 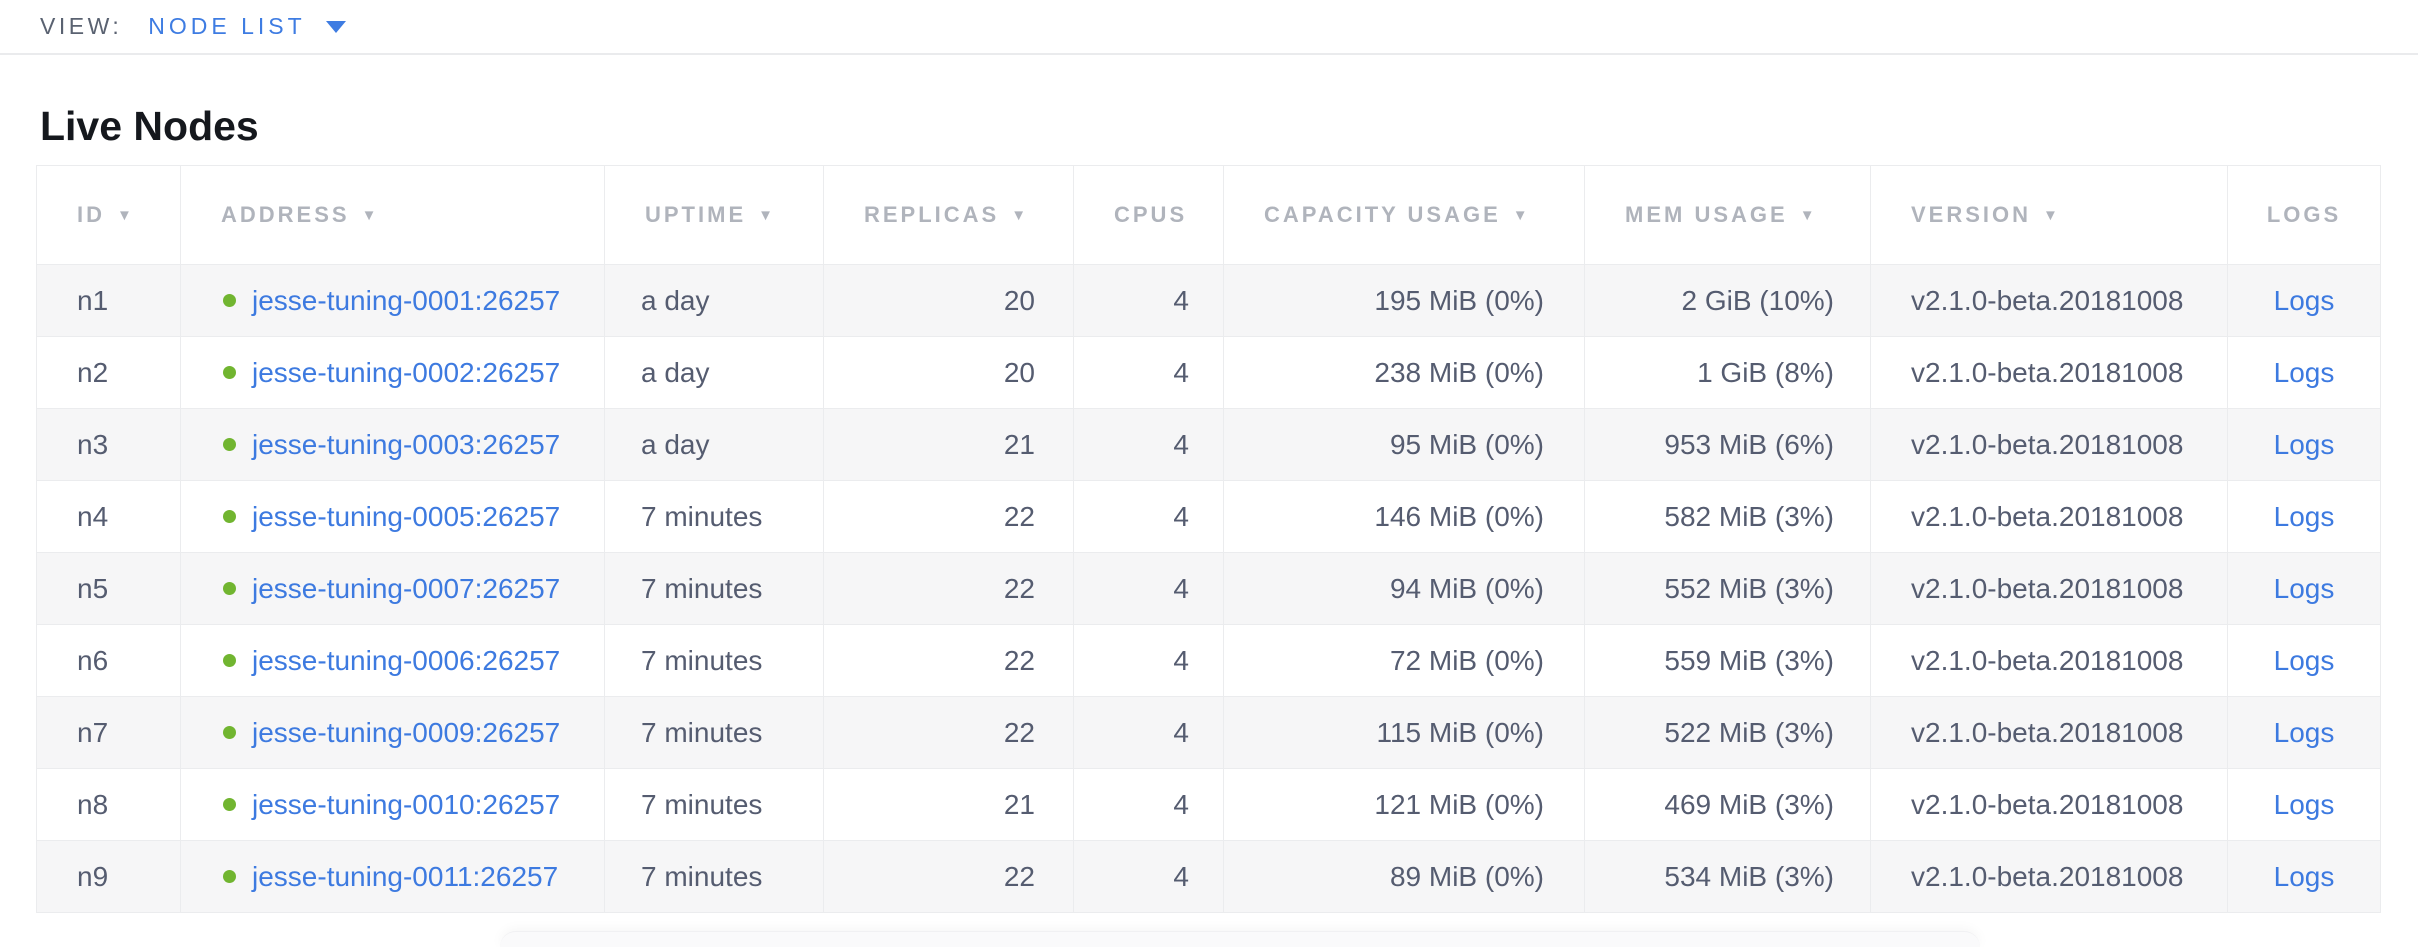 I want to click on node-address-link: jesse-tuning-0002:26257, so click(x=406, y=372).